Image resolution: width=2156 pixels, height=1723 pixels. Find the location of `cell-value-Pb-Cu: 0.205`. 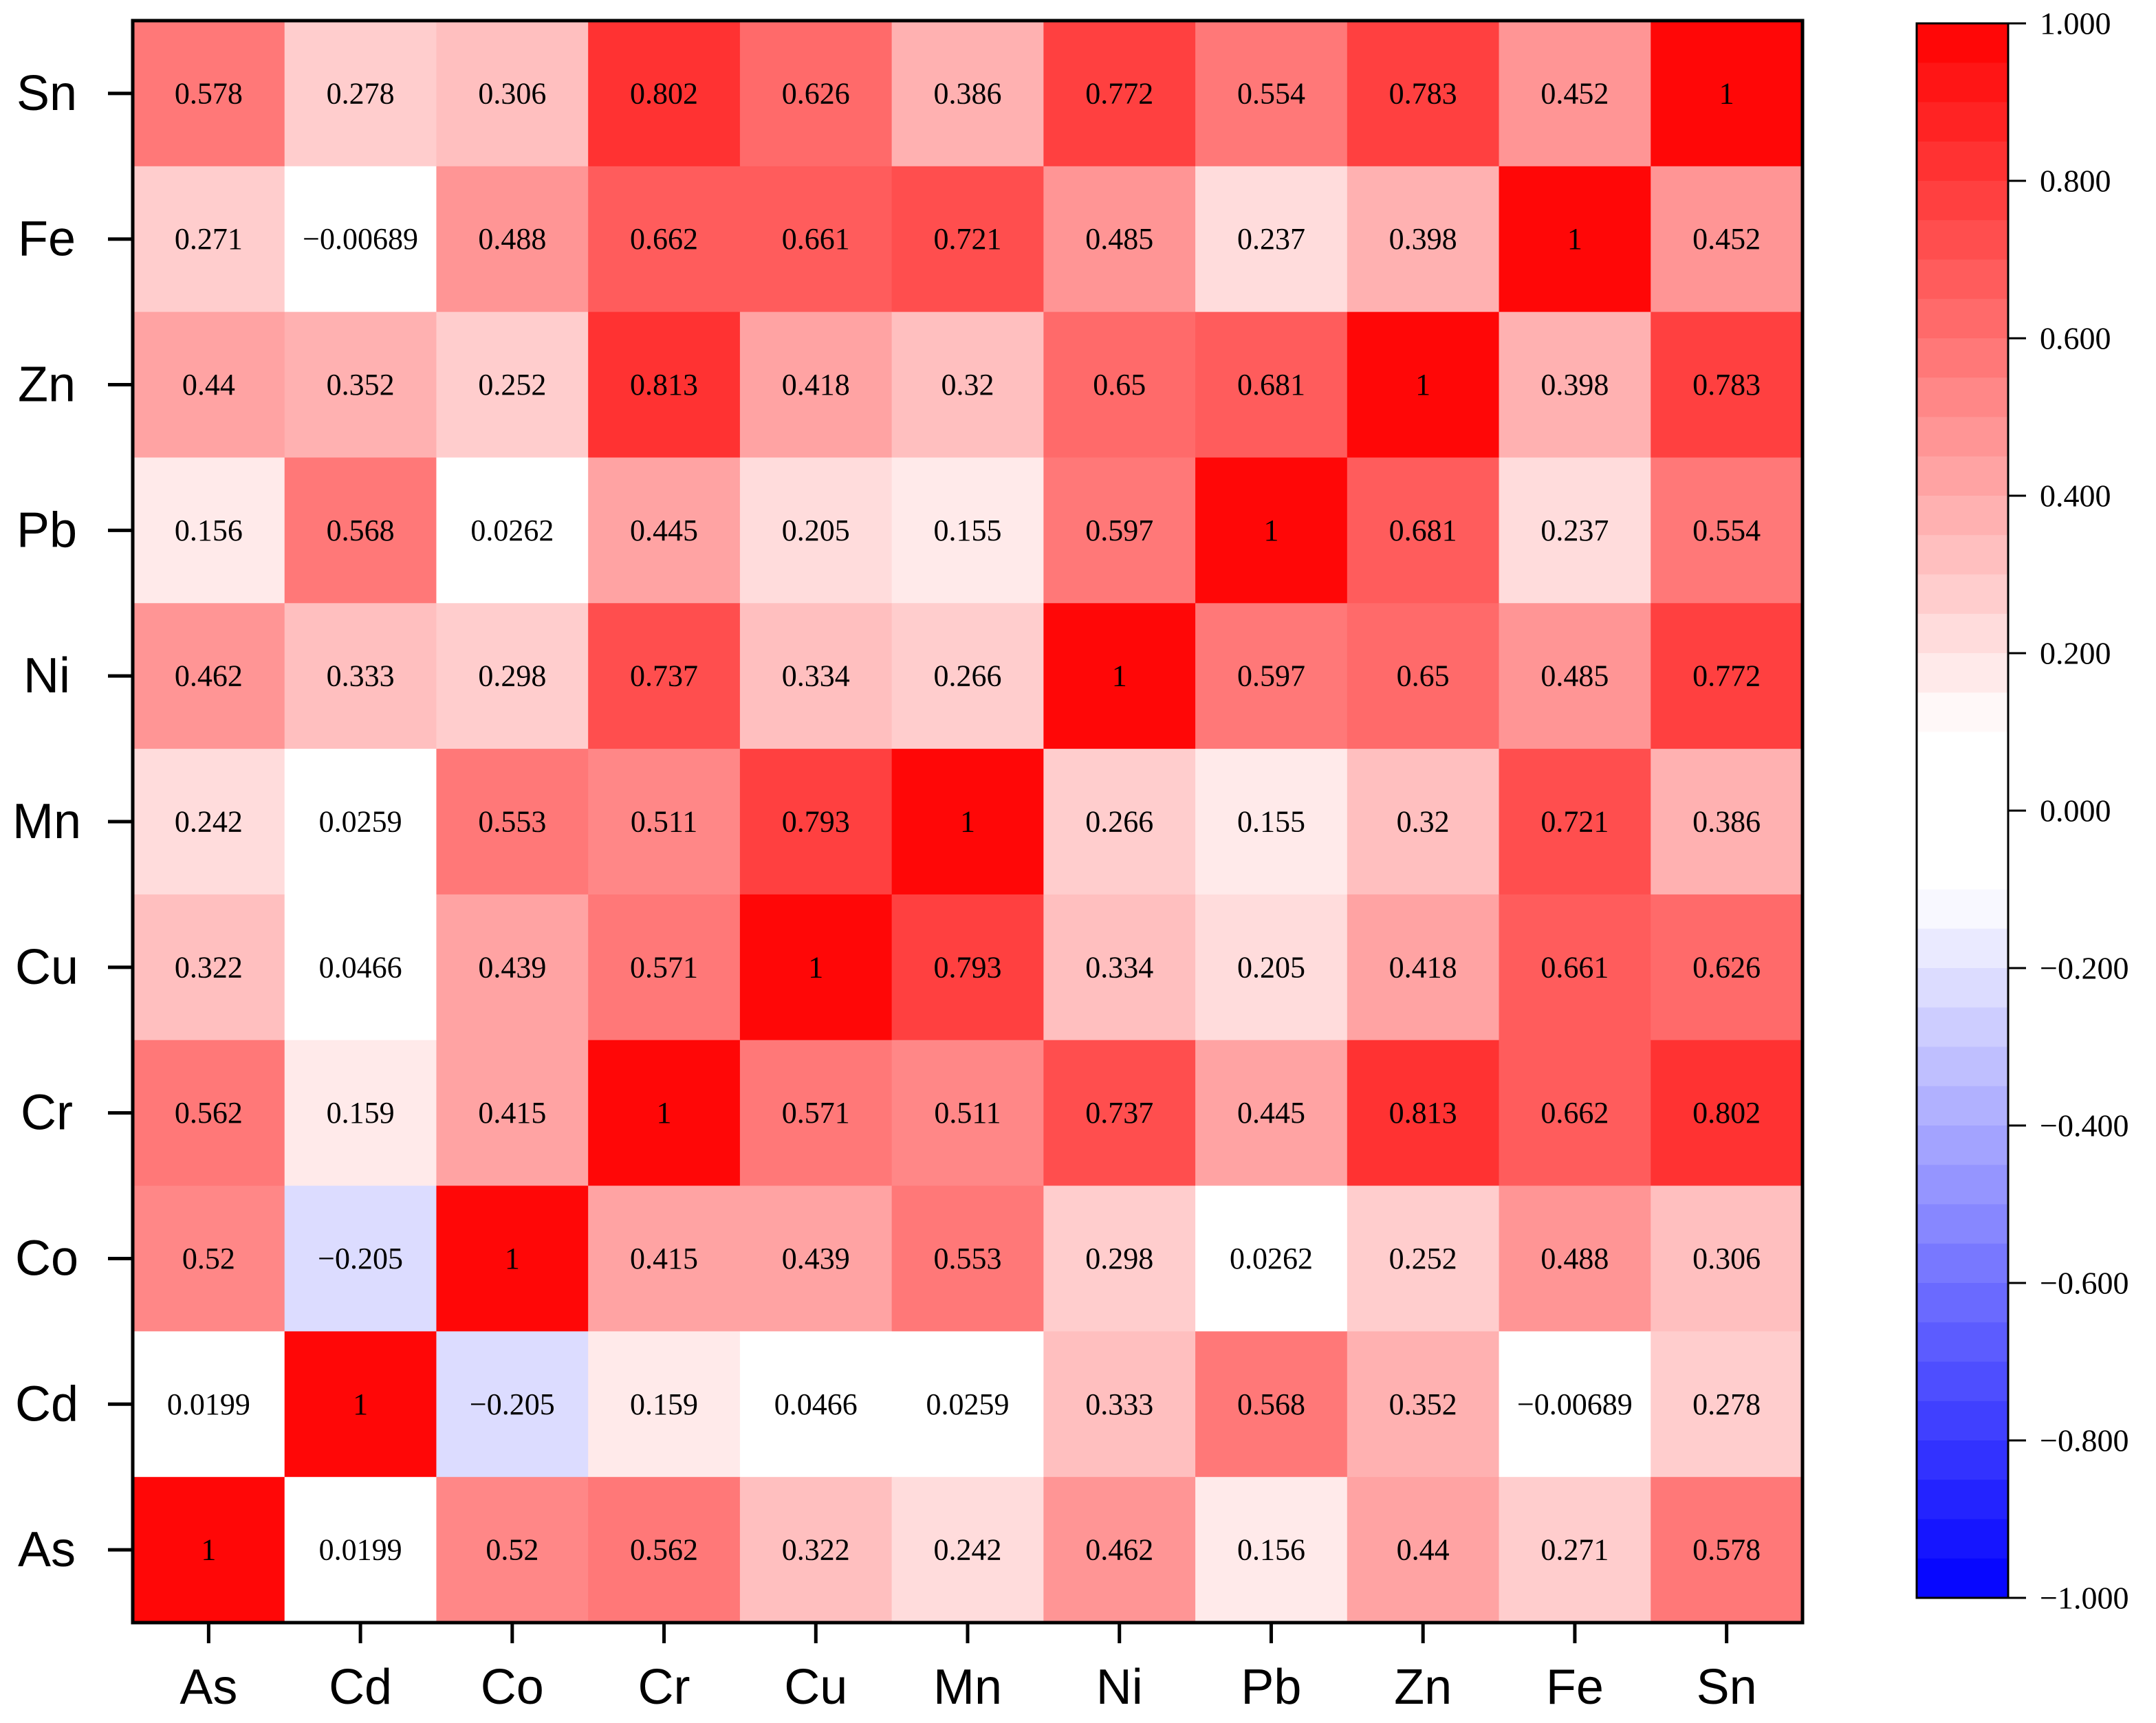

cell-value-Pb-Cu: 0.205 is located at coordinates (816, 530).